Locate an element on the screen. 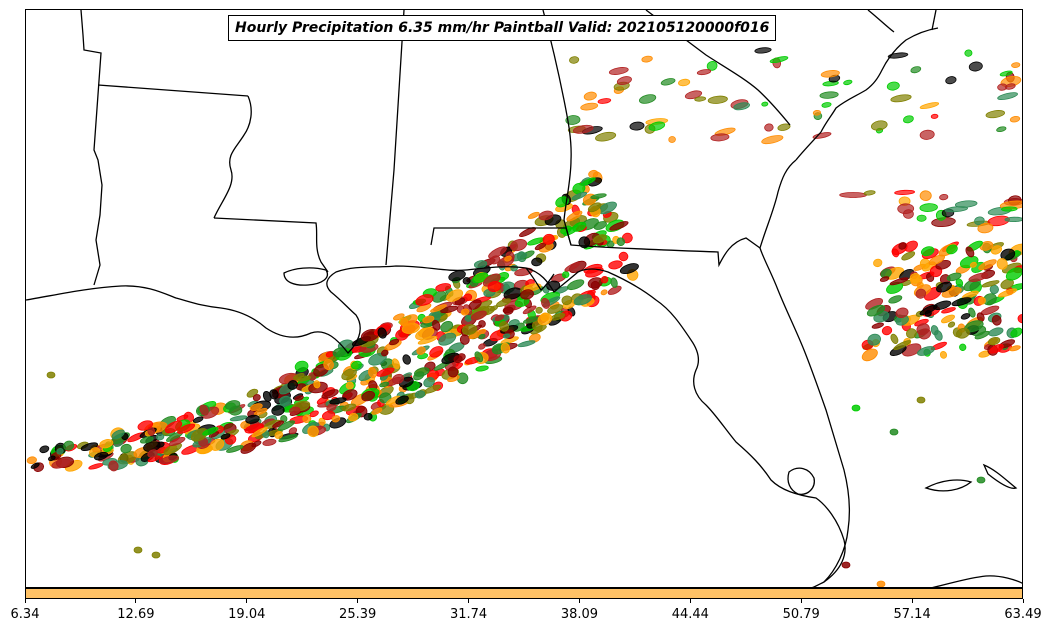 This screenshot has height=633, width=1053. lake-okeechobee-outline is located at coordinates (801, 481).